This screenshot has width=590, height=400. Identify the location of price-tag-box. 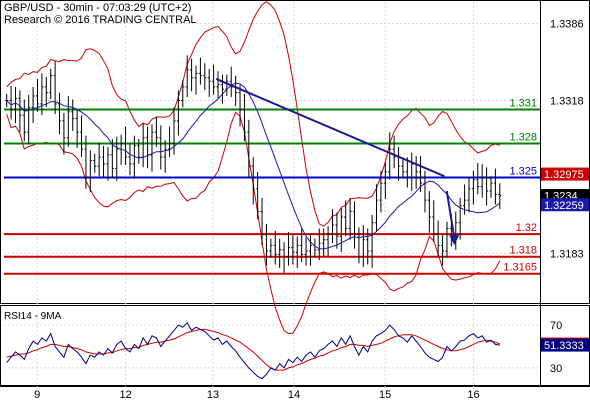
(565, 205).